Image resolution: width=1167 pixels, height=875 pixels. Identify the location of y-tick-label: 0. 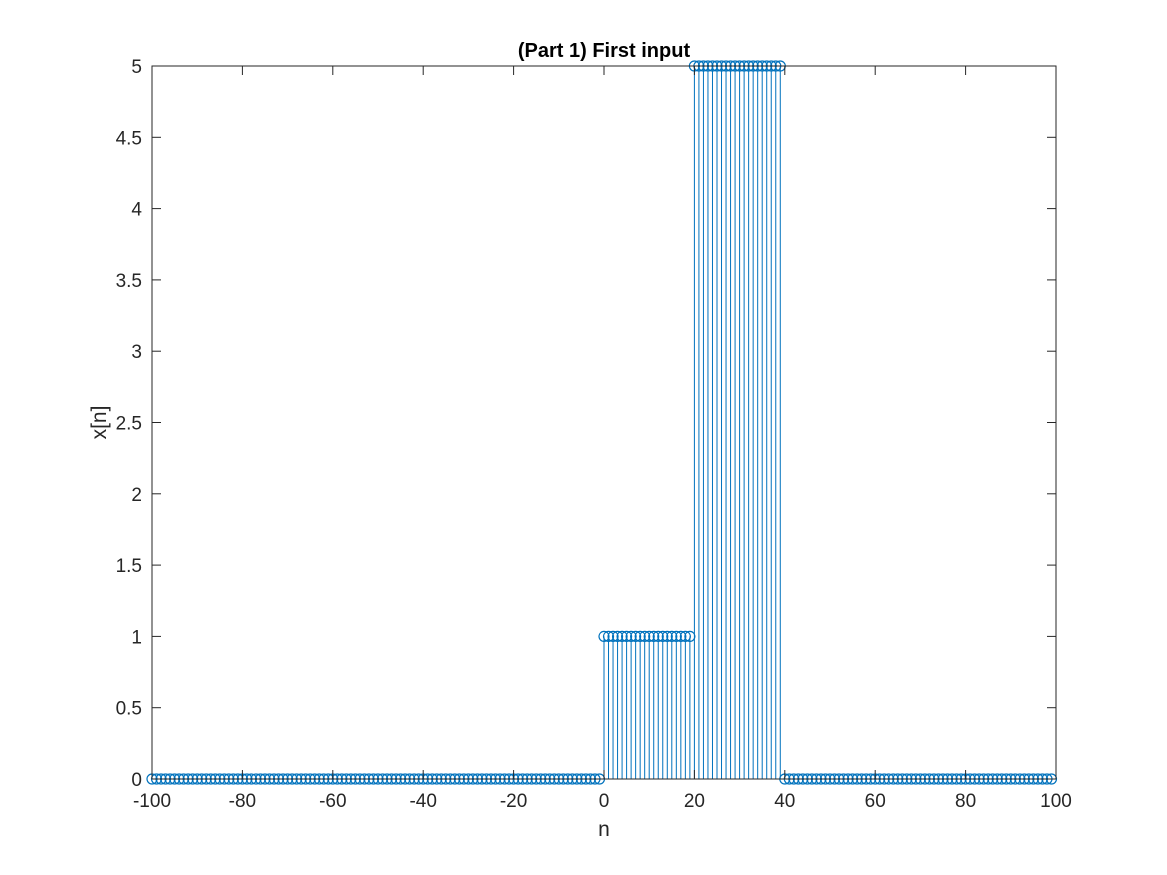
(136, 780).